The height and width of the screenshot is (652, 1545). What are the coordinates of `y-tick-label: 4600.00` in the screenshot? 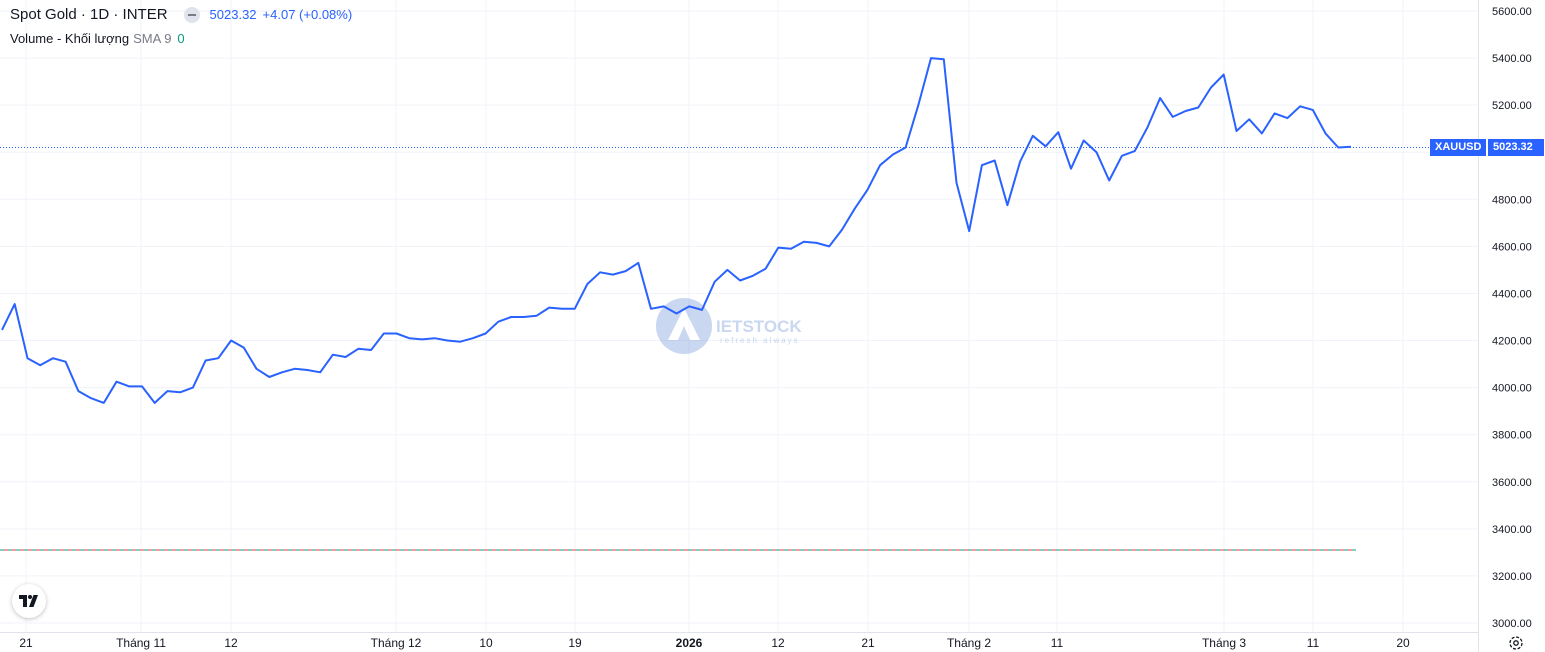 It's located at (1512, 247).